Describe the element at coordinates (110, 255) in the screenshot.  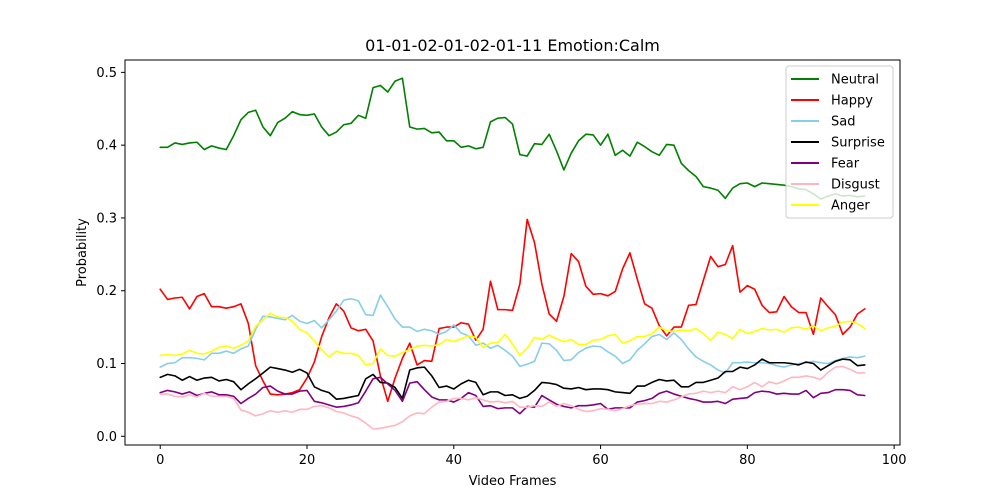
I see `y-axis: 0.0 0.1 0.2 0.3 0.4 0.5` at that location.